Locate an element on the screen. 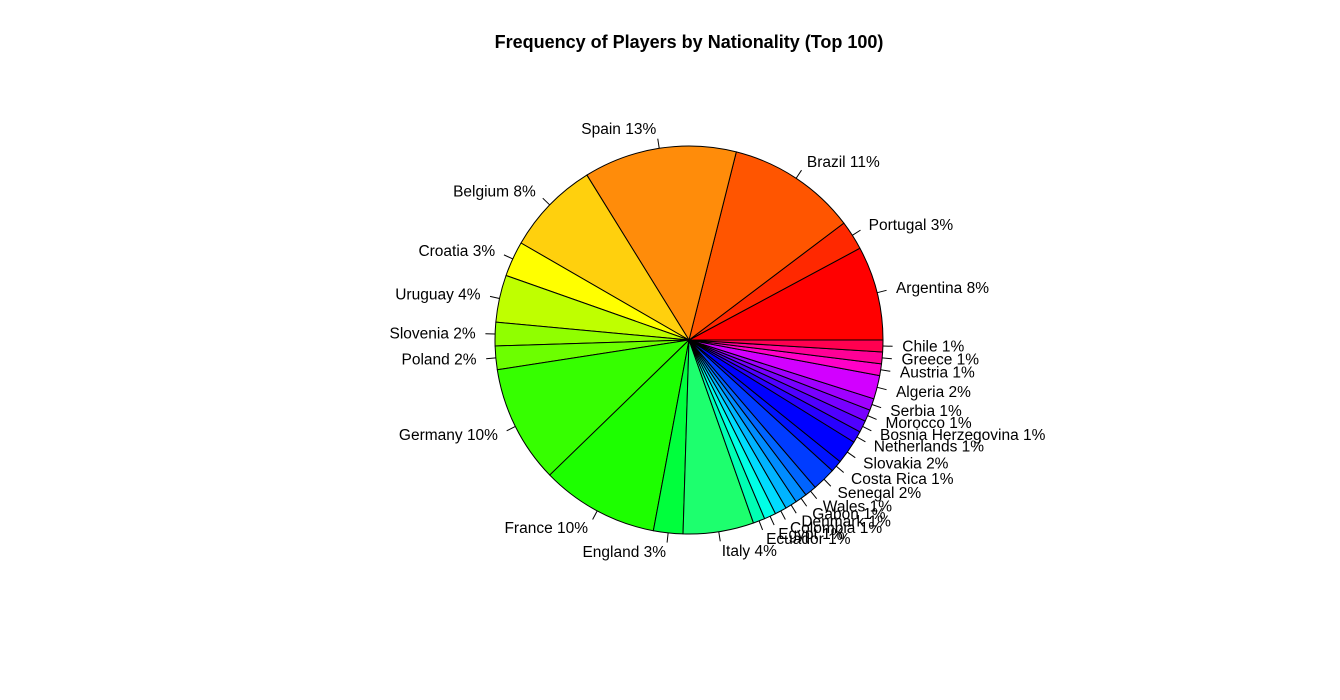 The image size is (1340, 700). pie-slice-france is located at coordinates (619, 435).